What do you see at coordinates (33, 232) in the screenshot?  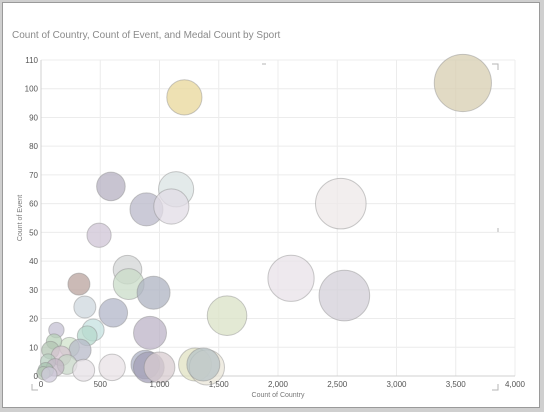 I see `y-tick-label: 50` at bounding box center [33, 232].